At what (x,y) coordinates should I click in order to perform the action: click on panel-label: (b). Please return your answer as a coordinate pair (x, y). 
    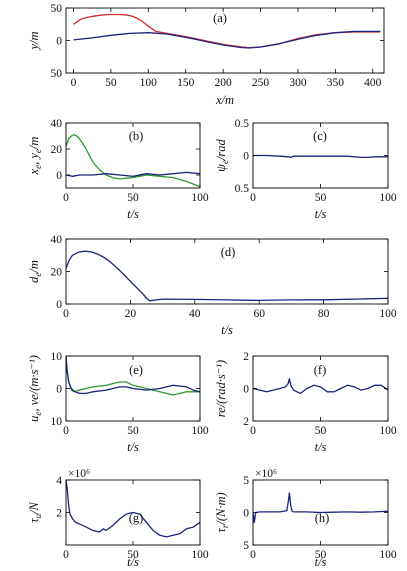
    Looking at the image, I should click on (136, 136).